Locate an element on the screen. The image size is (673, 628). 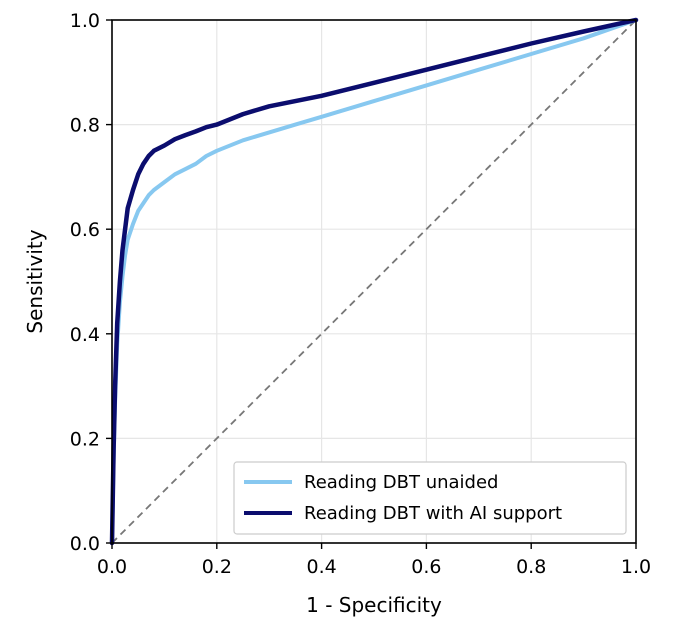
y-tick-label: 1.0 is located at coordinates (85, 21).